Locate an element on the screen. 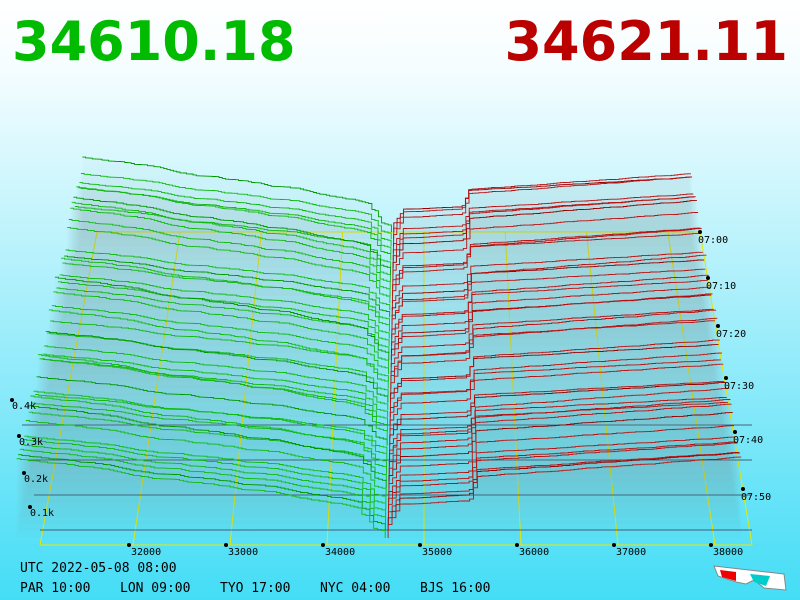 The width and height of the screenshot is (800, 600). time-tick-label: 07:20 is located at coordinates (731, 334).